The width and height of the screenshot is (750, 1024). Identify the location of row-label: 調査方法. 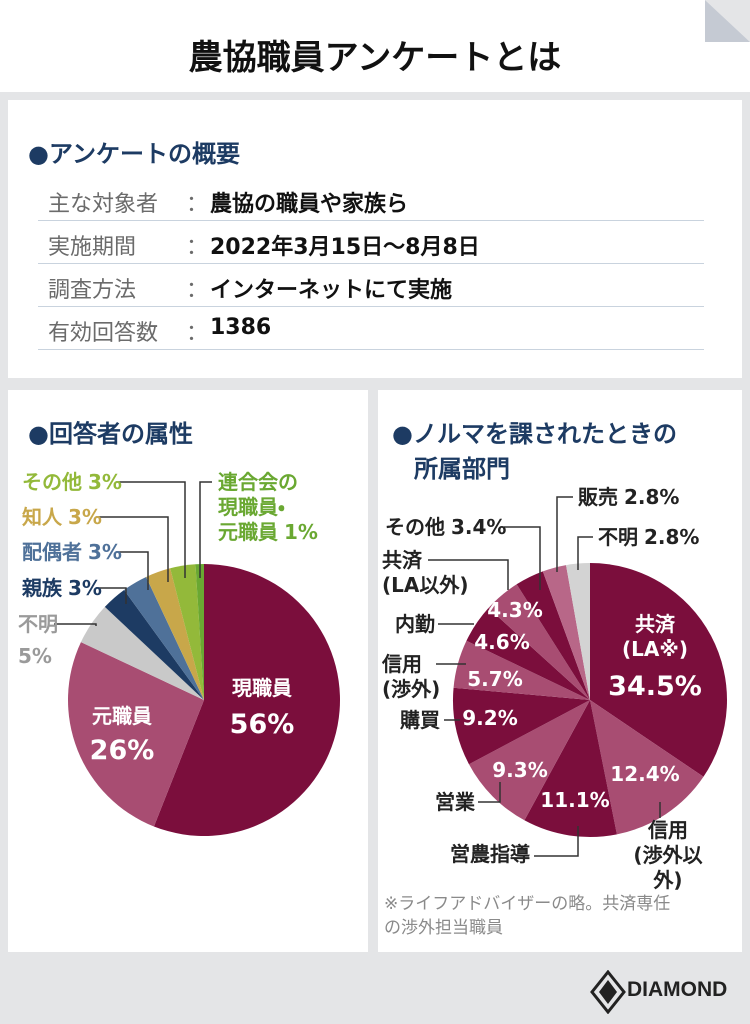
(92, 290).